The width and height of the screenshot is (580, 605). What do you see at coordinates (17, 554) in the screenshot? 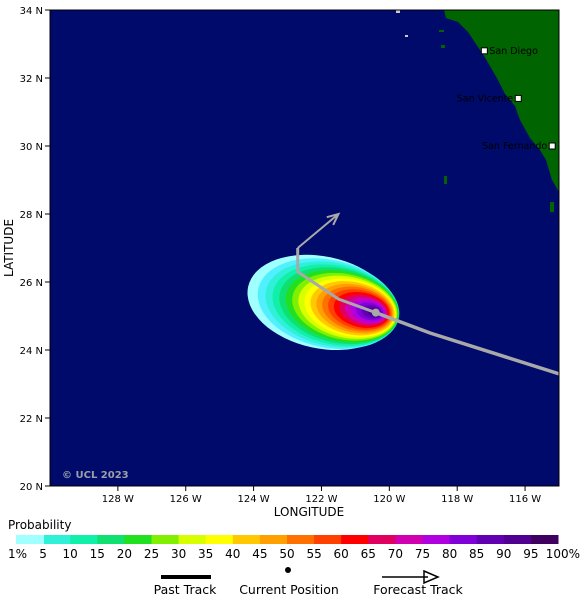
I see `legend-scale-label: 1%` at bounding box center [17, 554].